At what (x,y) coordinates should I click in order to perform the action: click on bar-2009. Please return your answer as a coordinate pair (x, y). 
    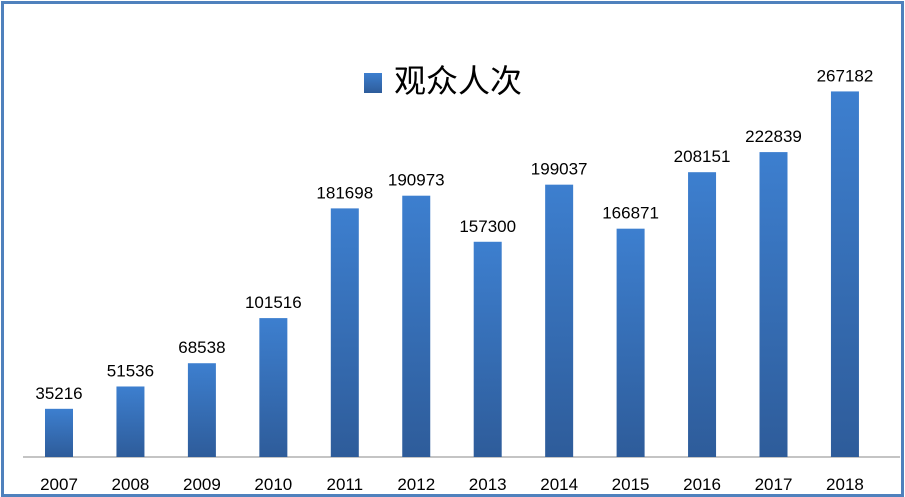
    Looking at the image, I should click on (201, 410).